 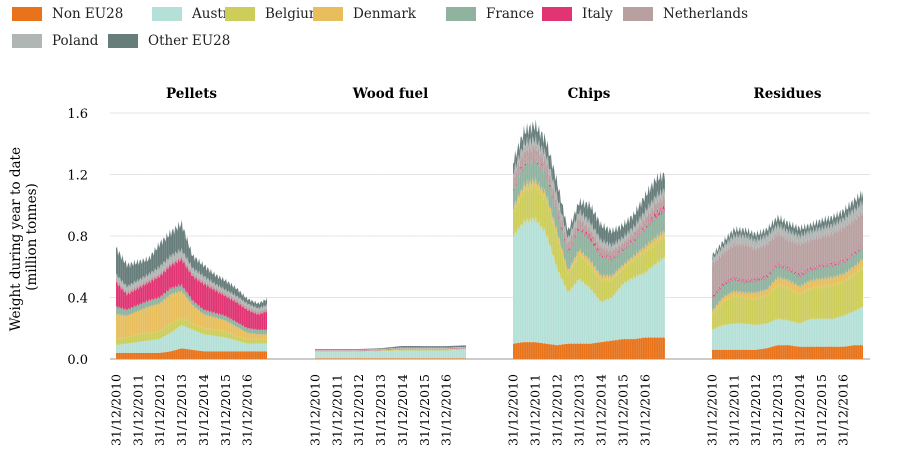 What do you see at coordinates (189, 41) in the screenshot?
I see `legend-label: Other EU28` at bounding box center [189, 41].